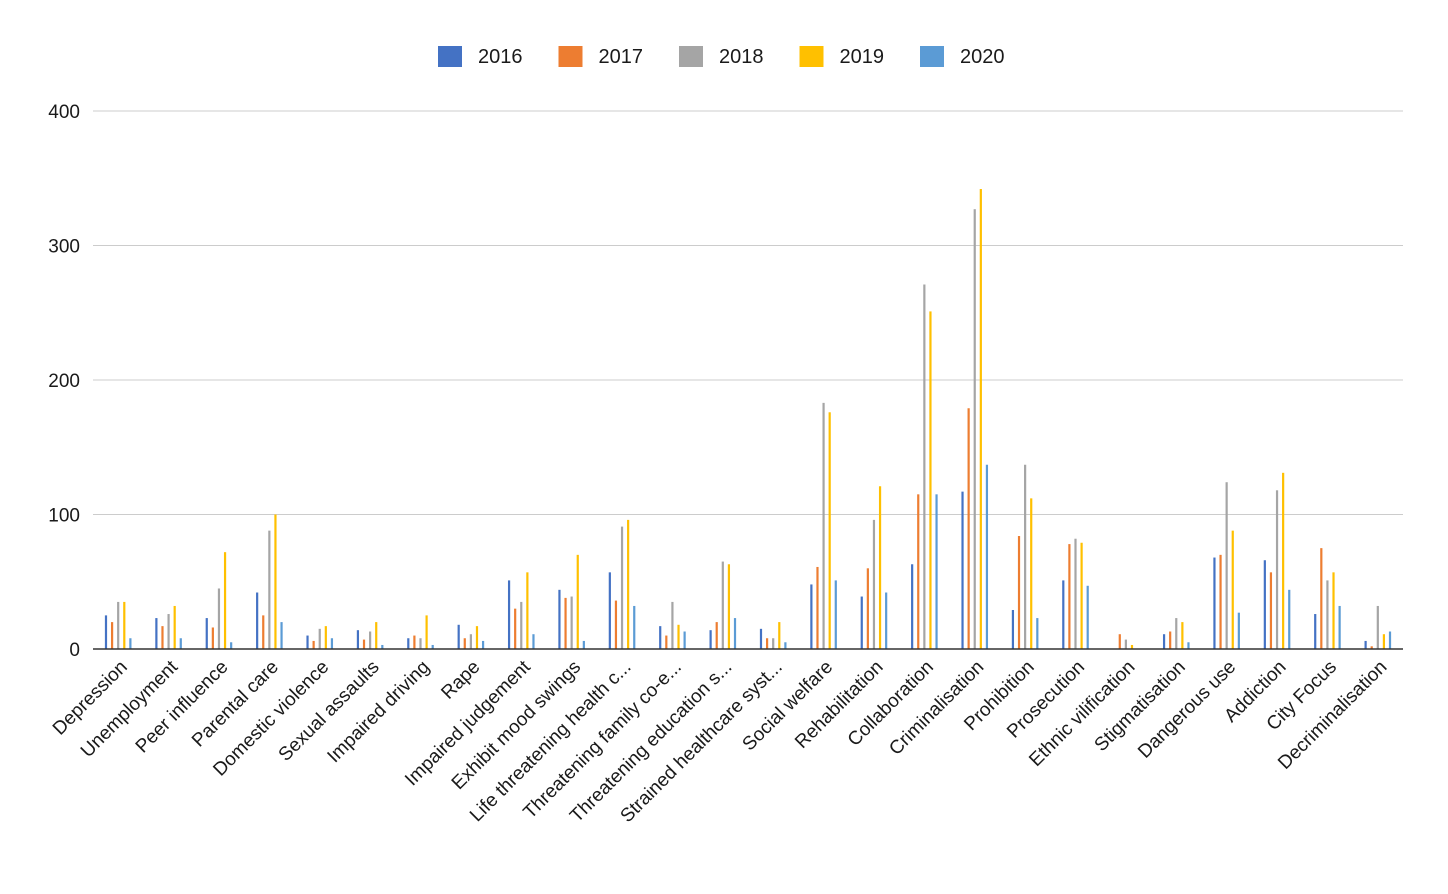 Image resolution: width=1448 pixels, height=894 pixels. What do you see at coordinates (500, 57) in the screenshot?
I see `legend-label: 2016` at bounding box center [500, 57].